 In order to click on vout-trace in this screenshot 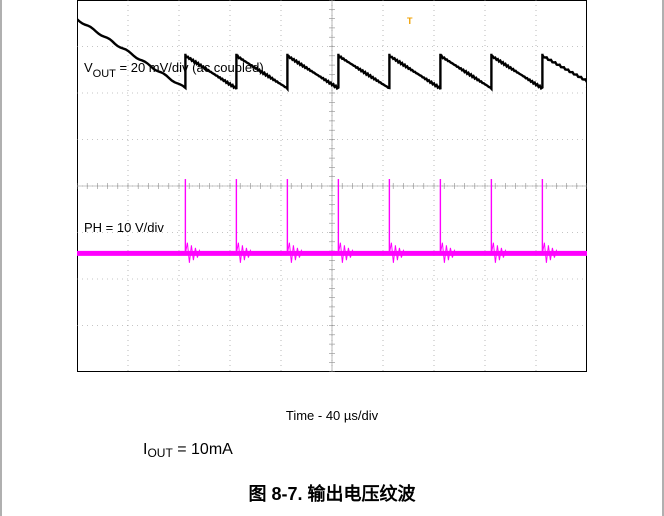, I will do `click(332, 55)`.